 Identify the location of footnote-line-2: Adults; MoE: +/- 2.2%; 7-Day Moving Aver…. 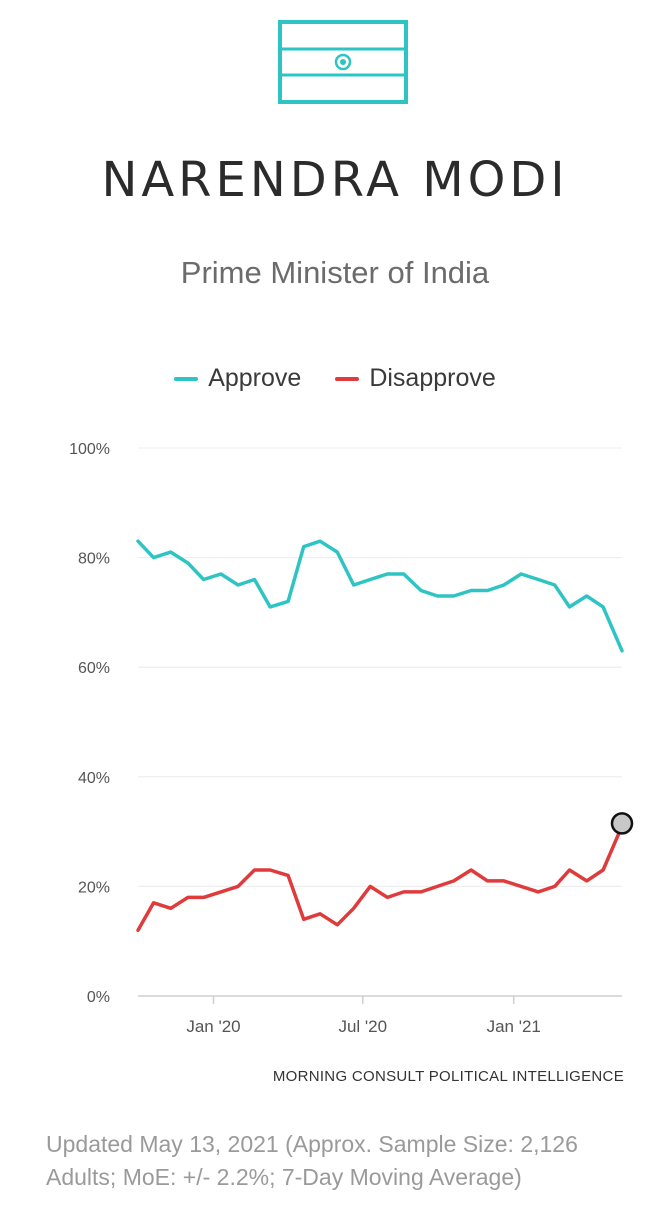
(284, 1177).